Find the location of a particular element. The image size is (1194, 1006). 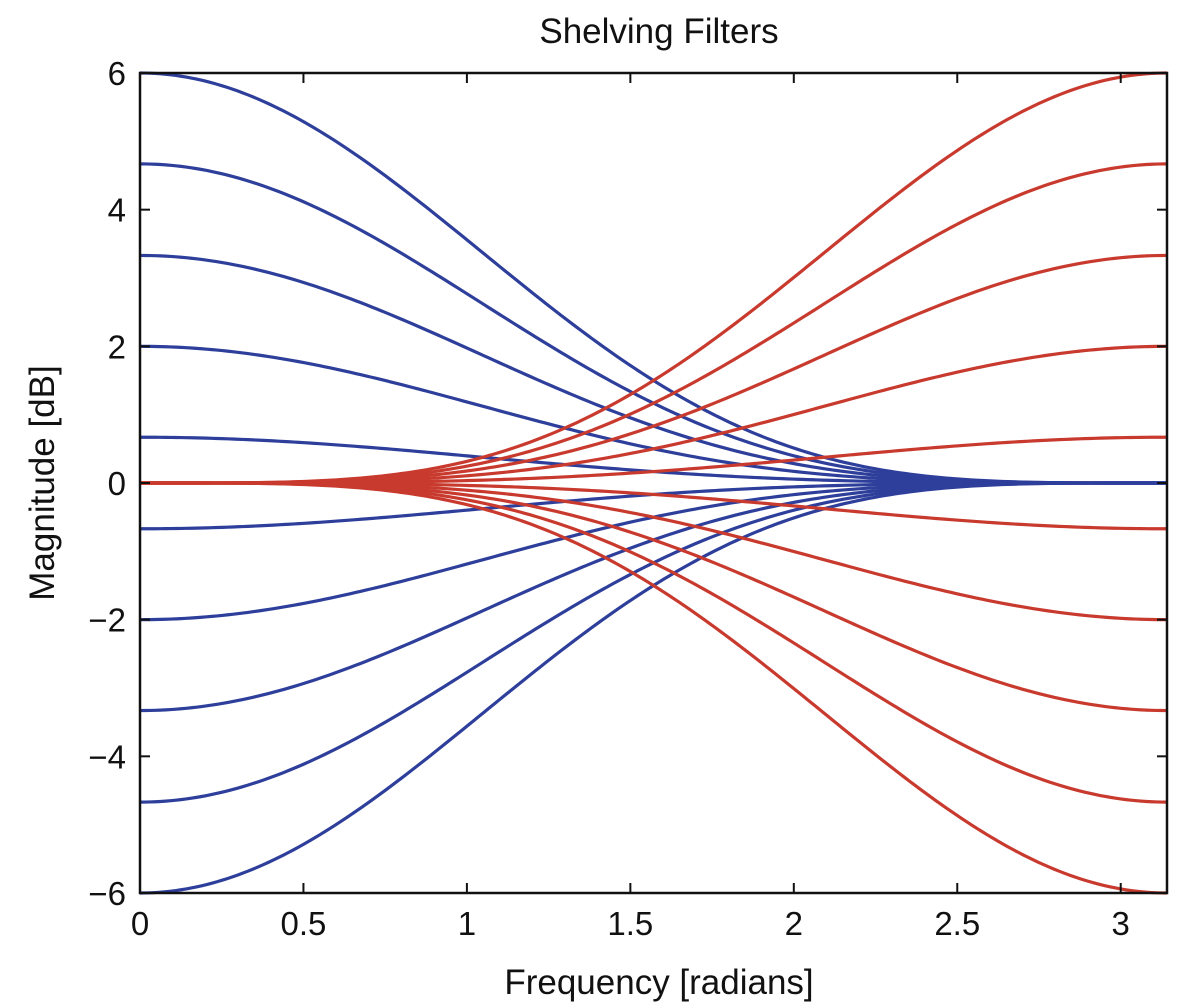

y-tick-label: −6 is located at coordinates (107, 893).